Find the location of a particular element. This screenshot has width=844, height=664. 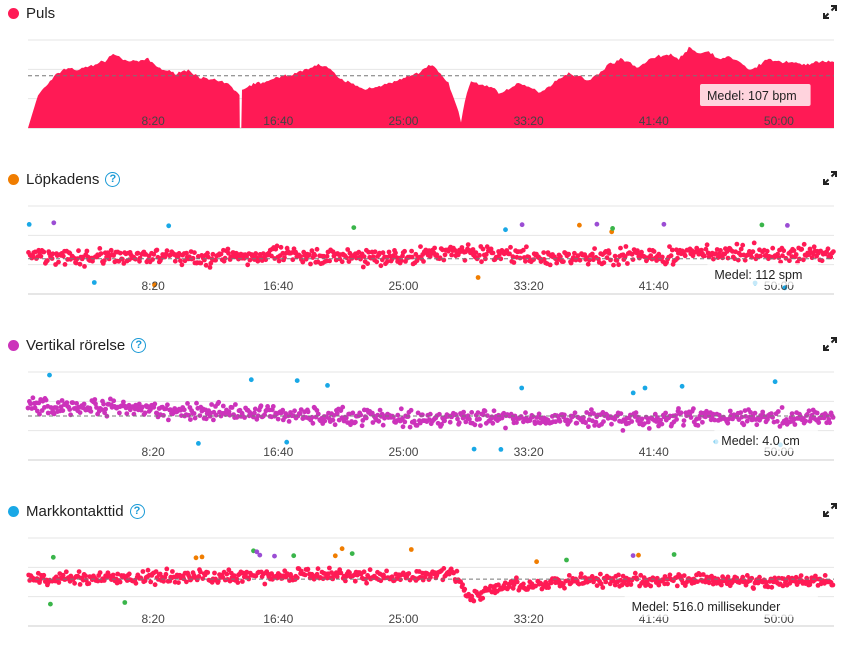

data-marks is located at coordinates (431, 255).